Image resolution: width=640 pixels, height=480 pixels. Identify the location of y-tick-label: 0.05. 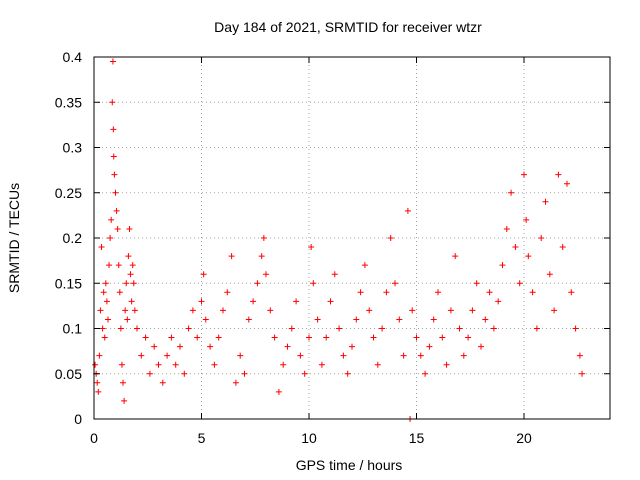
(68, 374).